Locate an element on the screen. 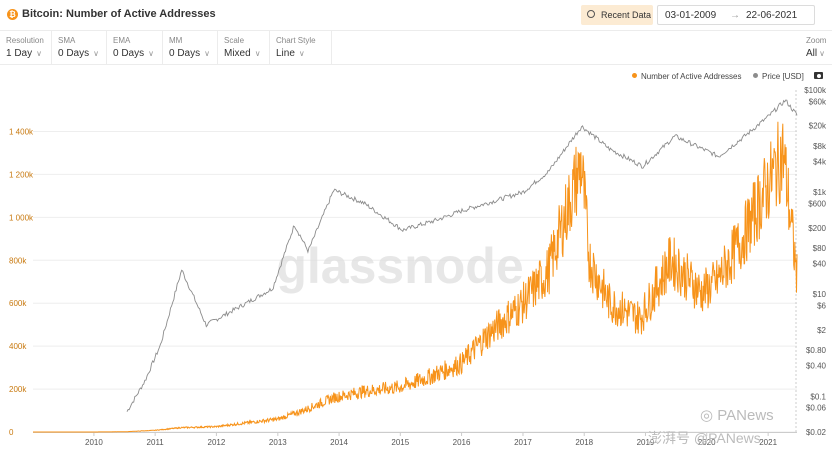 The image size is (832, 452). y-left-tick-label: 1 200k is located at coordinates (21, 174).